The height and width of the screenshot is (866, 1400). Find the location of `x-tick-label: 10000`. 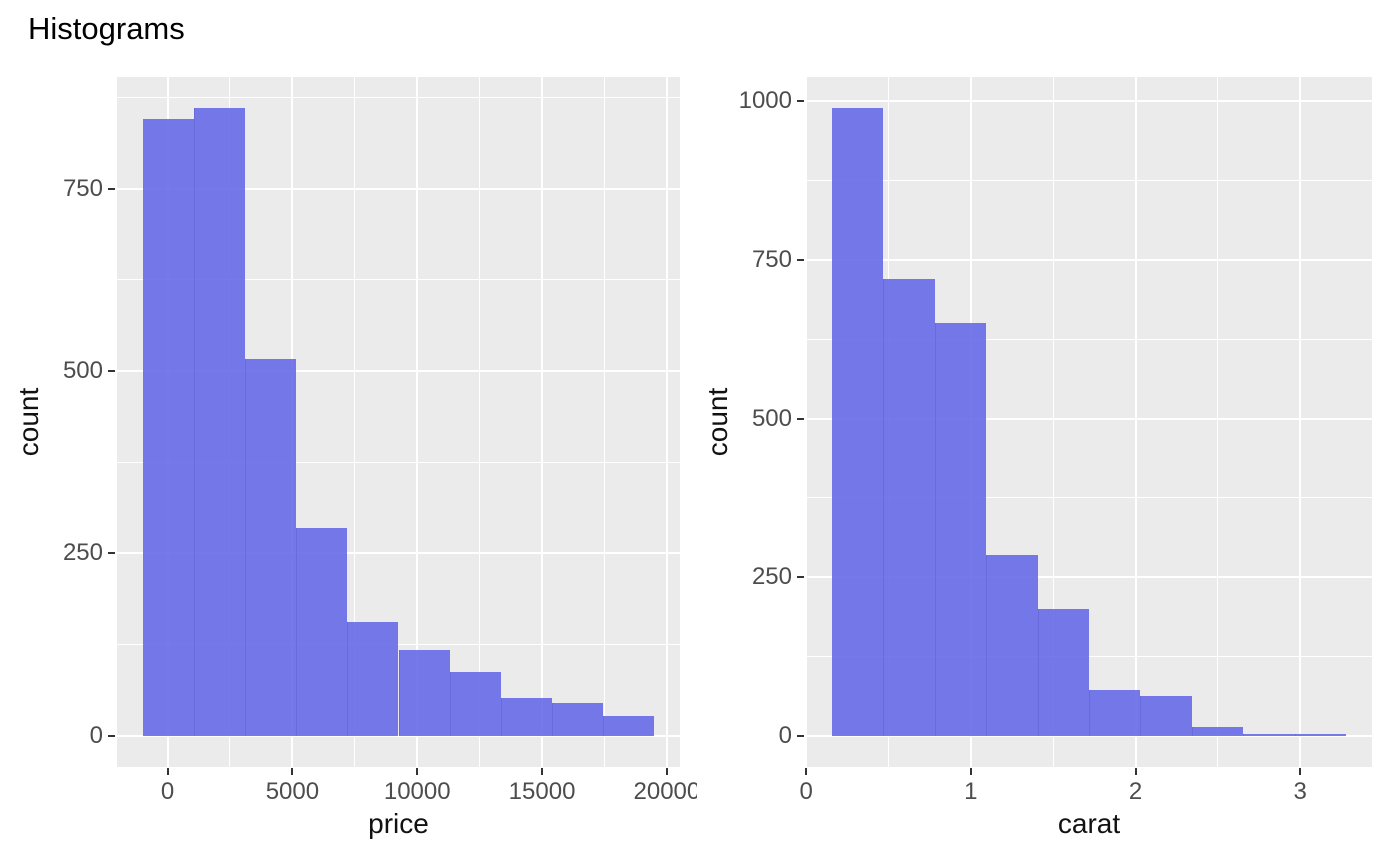

x-tick-label: 10000 is located at coordinates (417, 791).